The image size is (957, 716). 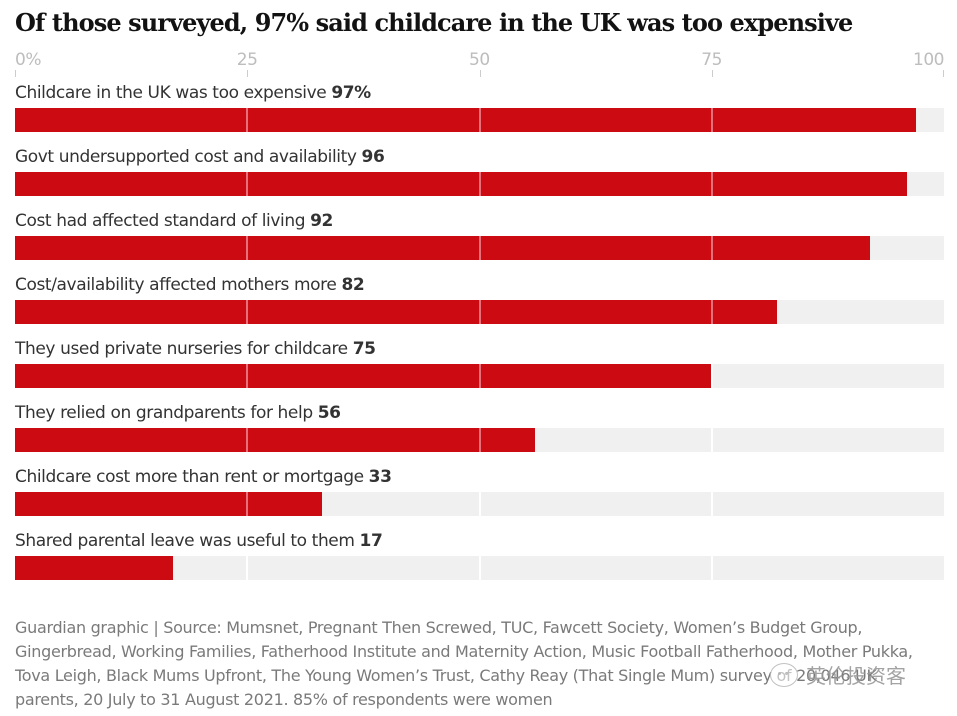 I want to click on value-label: 92, so click(x=321, y=221).